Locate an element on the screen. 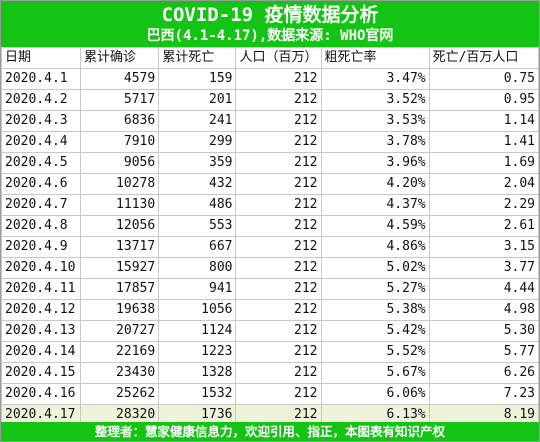 The height and width of the screenshot is (442, 540). confirmed-cell: 15927 is located at coordinates (119, 268).